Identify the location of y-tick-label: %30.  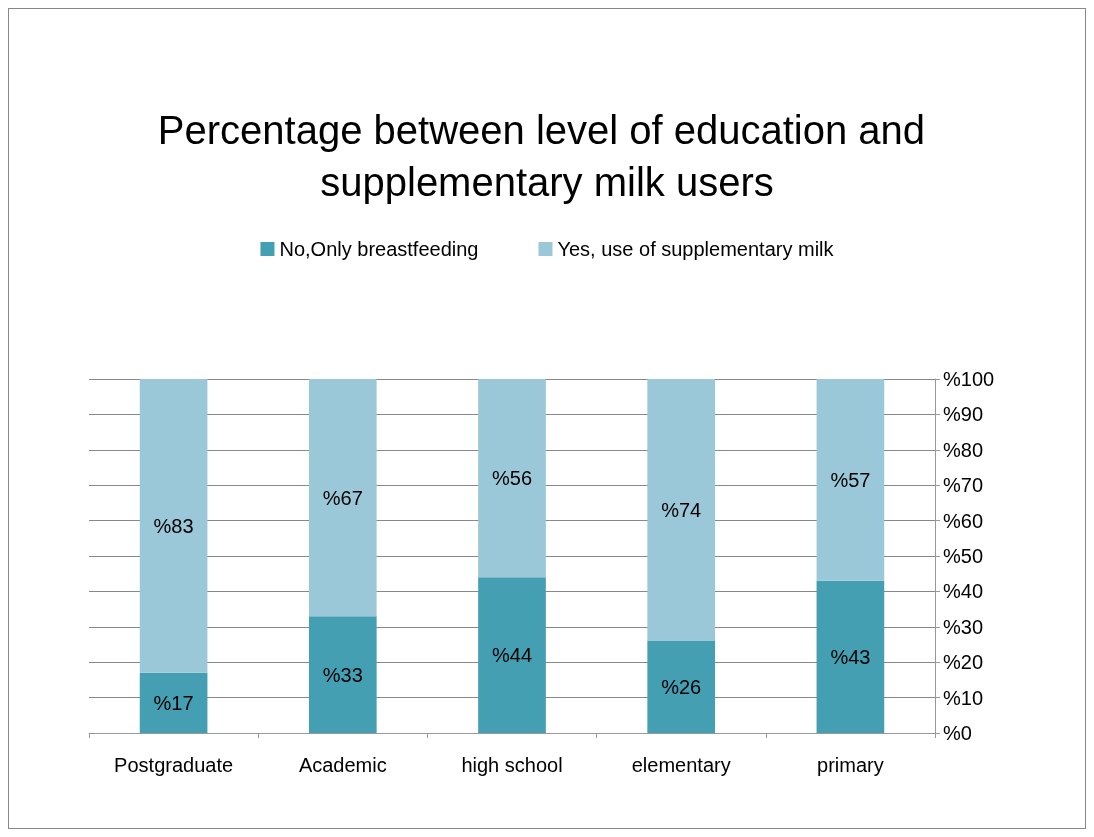
(963, 626).